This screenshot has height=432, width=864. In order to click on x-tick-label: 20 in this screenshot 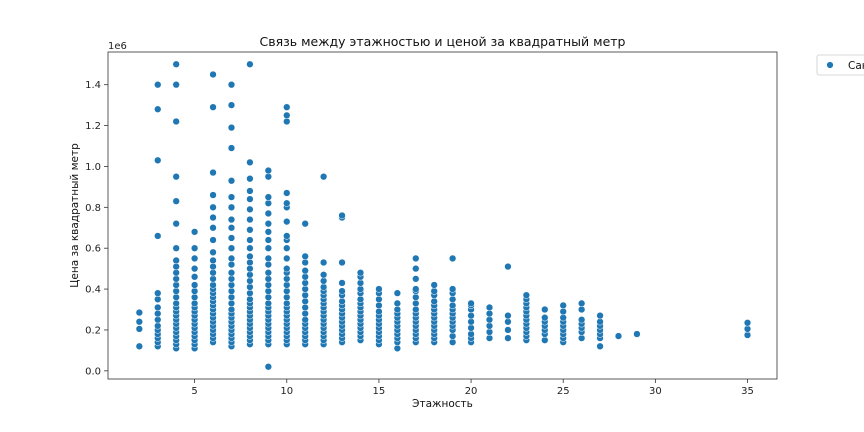, I will do `click(471, 391)`.